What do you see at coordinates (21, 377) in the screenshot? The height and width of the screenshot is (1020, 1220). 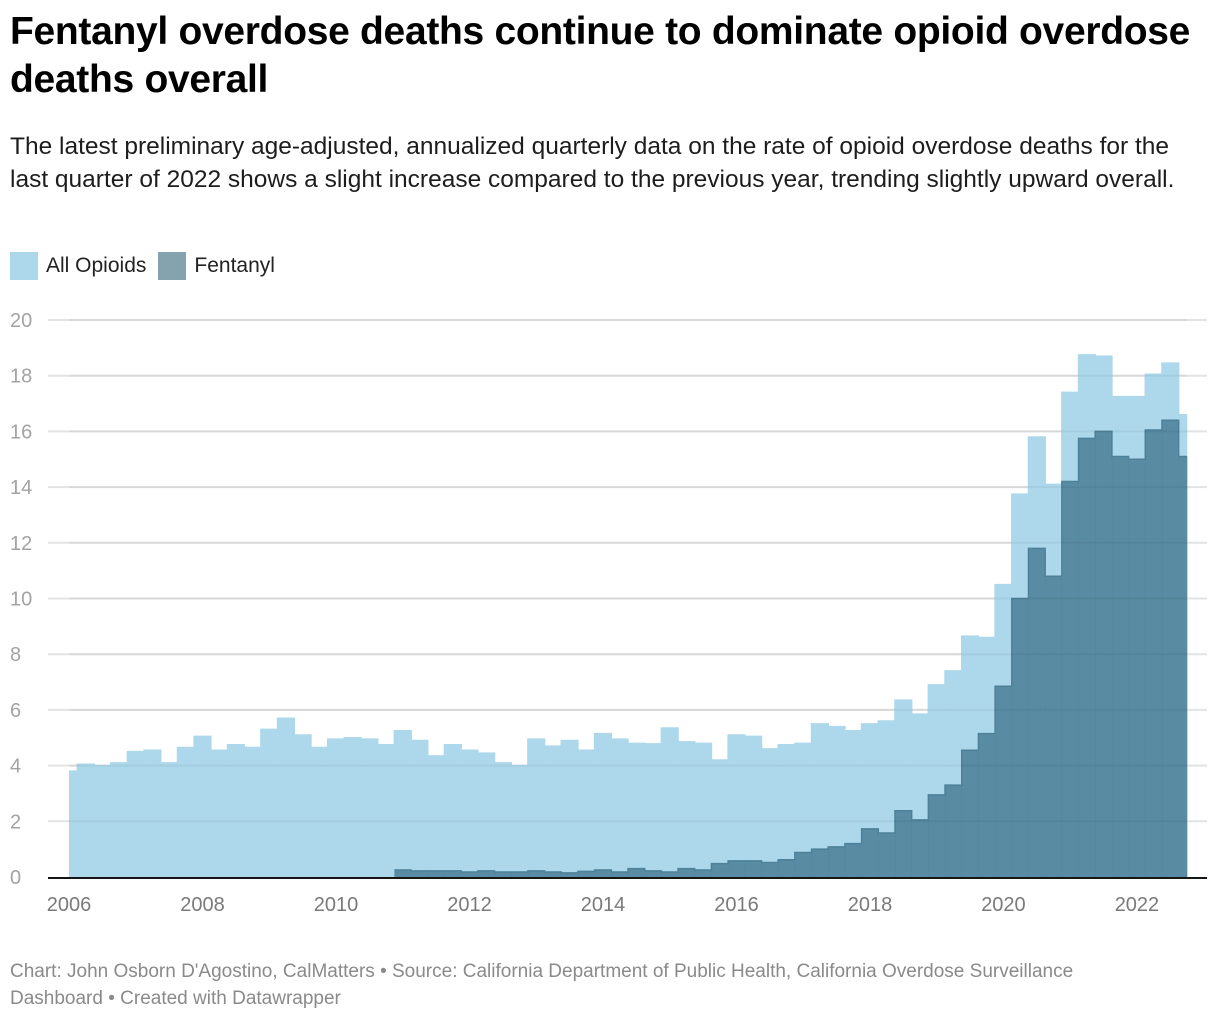 I see `y-tick-label: 18` at bounding box center [21, 377].